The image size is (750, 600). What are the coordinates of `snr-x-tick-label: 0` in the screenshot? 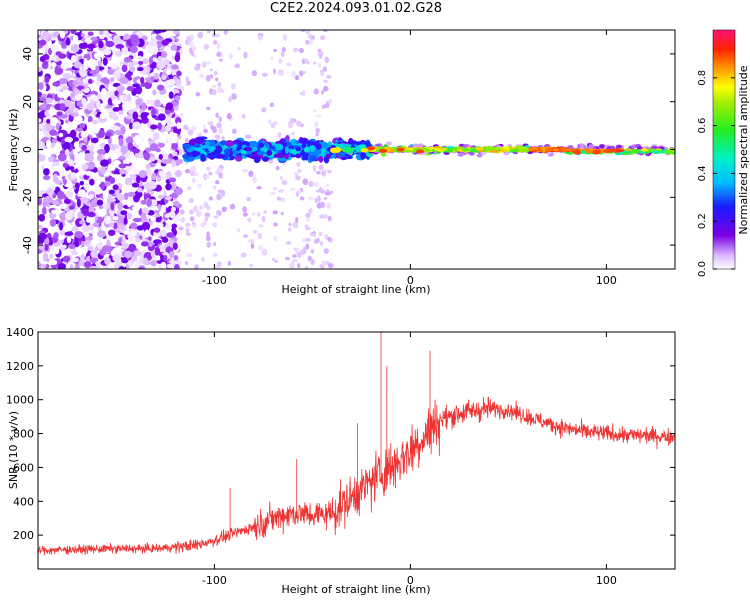 It's located at (410, 580).